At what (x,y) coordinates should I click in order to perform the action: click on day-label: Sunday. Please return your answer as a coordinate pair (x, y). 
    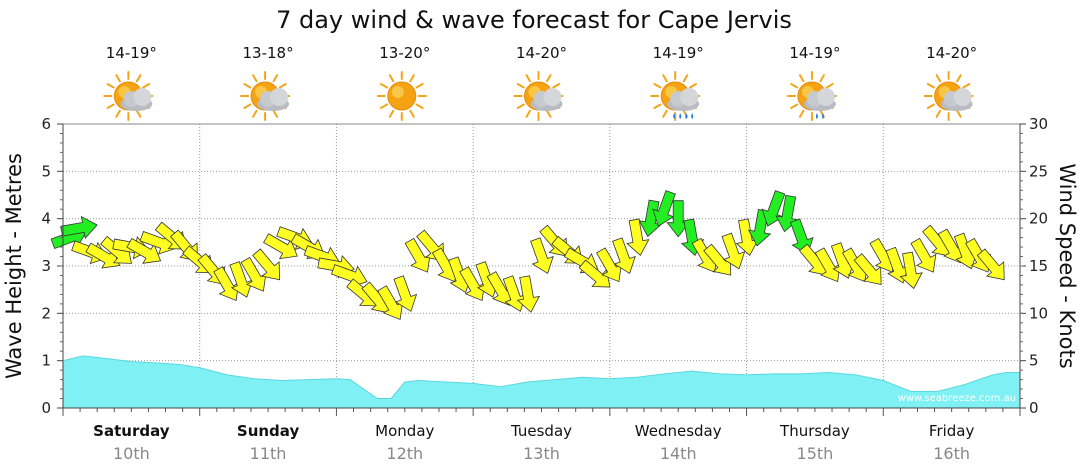
    Looking at the image, I should click on (268, 431).